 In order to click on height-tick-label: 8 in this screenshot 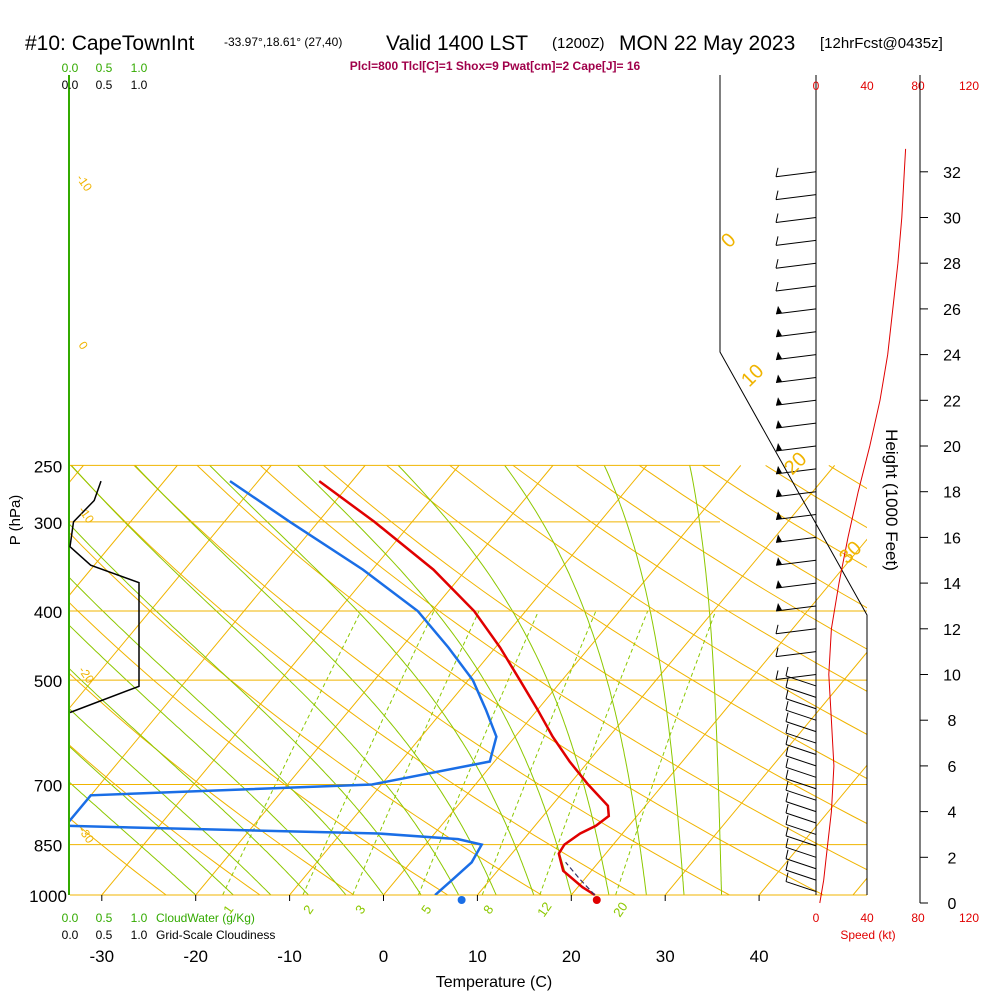, I will do `click(952, 721)`.